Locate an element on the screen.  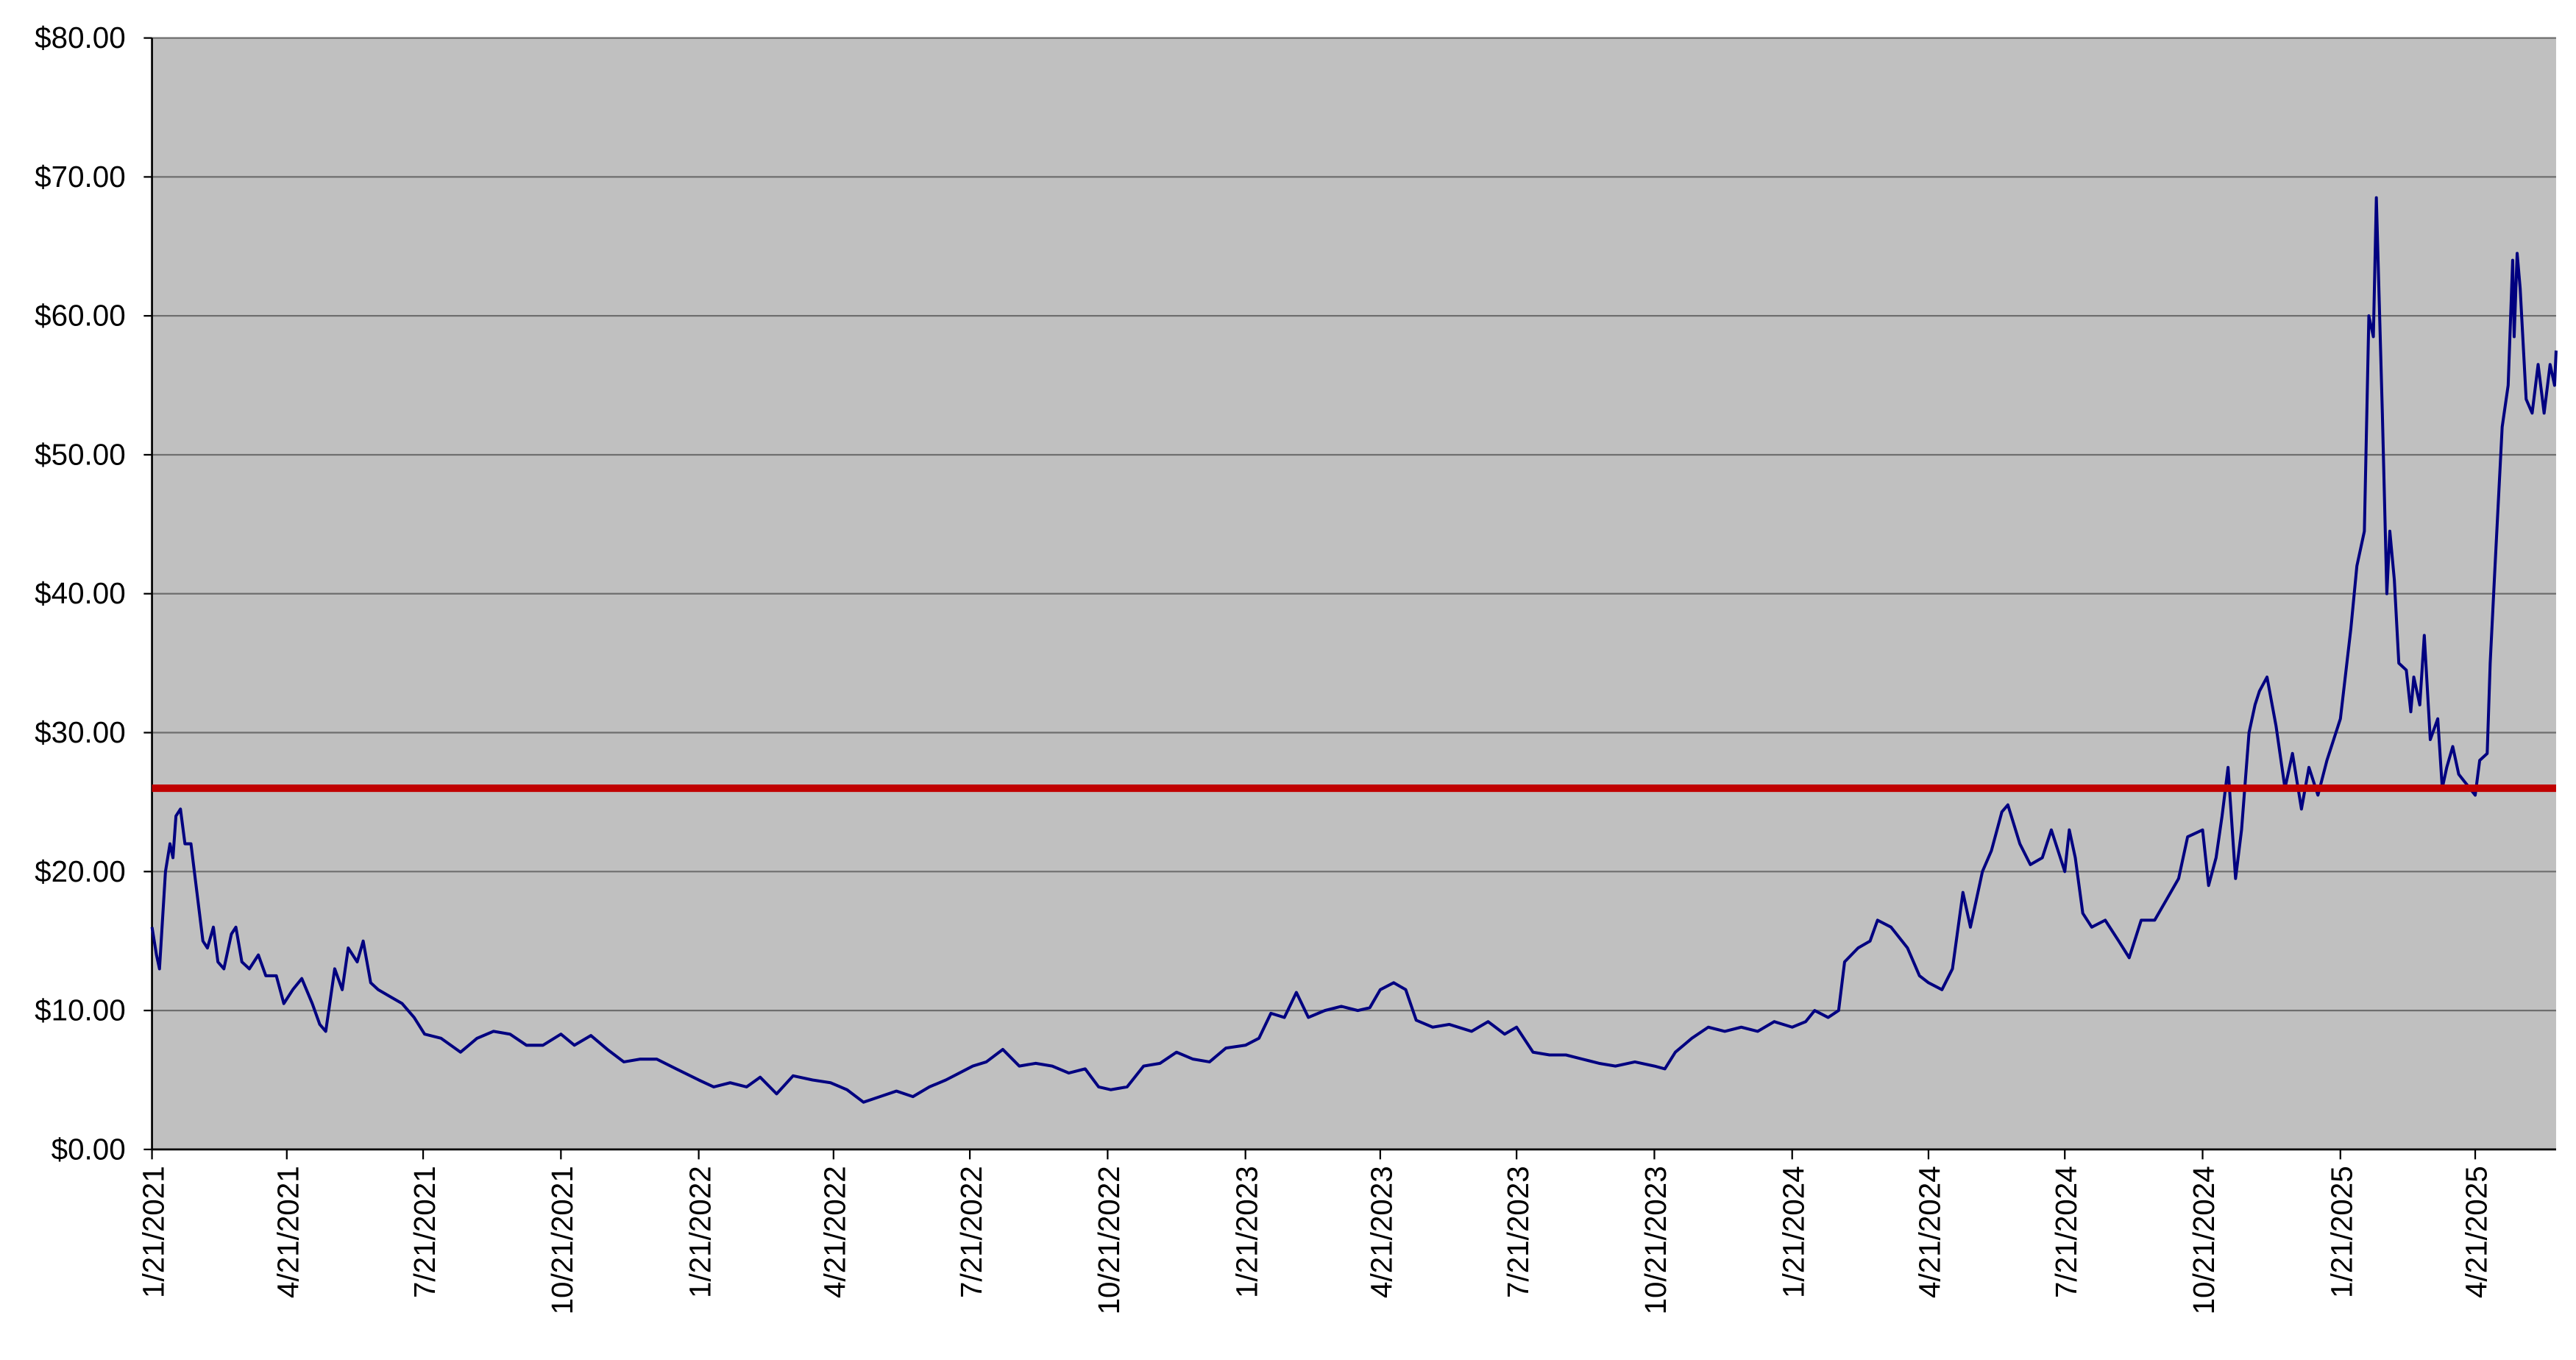
x-tick-label: 1/21/2023 is located at coordinates (1246, 1232).